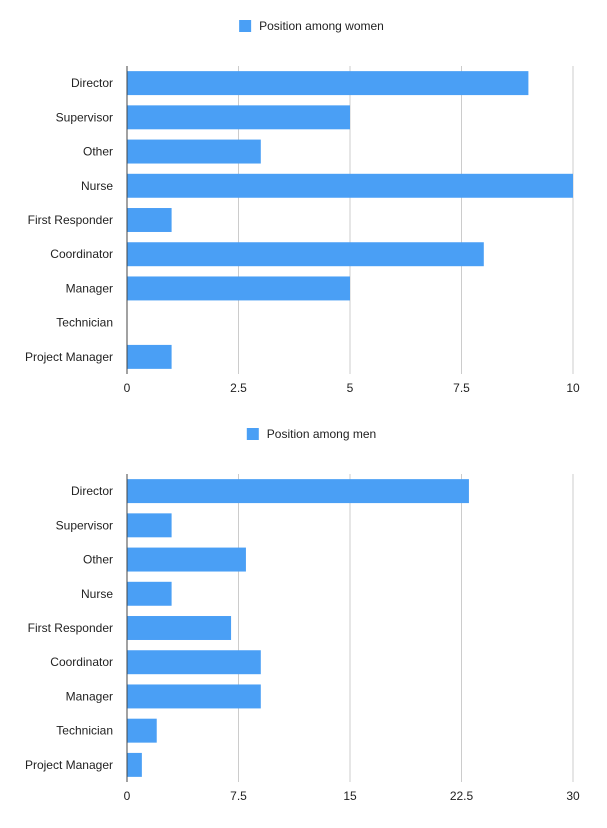  Describe the element at coordinates (573, 796) in the screenshot. I see `x-tick-label: 30` at that location.